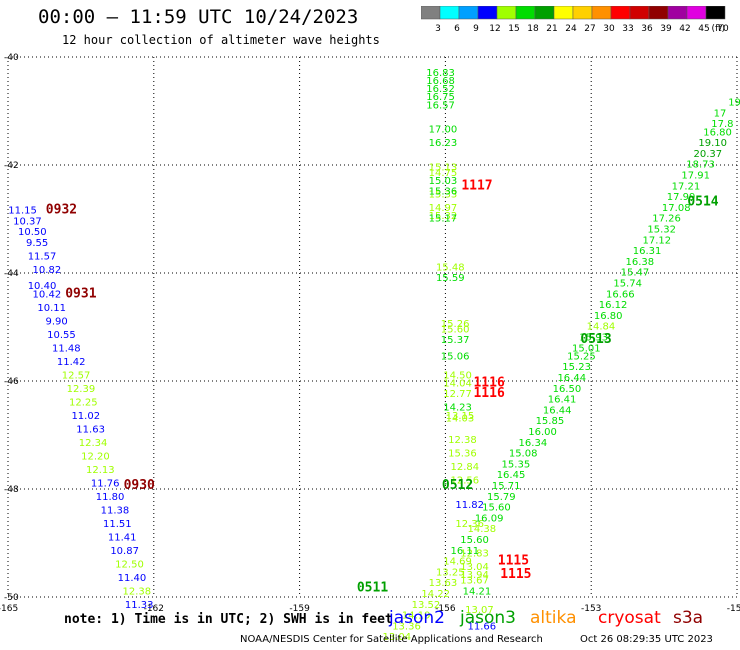  I want to click on x-tick-label: -156, so click(445, 609).